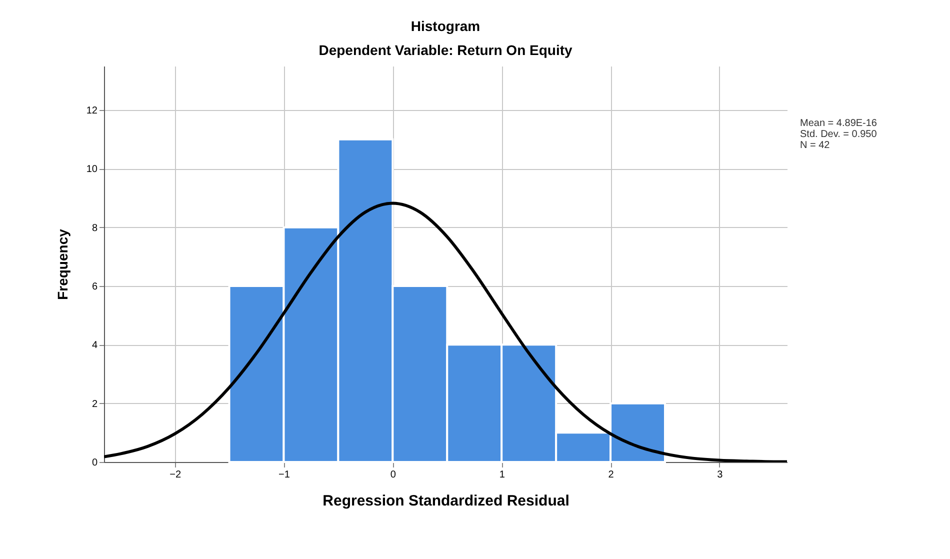 This screenshot has height=559, width=950. What do you see at coordinates (838, 134) in the screenshot?
I see `text: Std. Dev. = 0.950` at bounding box center [838, 134].